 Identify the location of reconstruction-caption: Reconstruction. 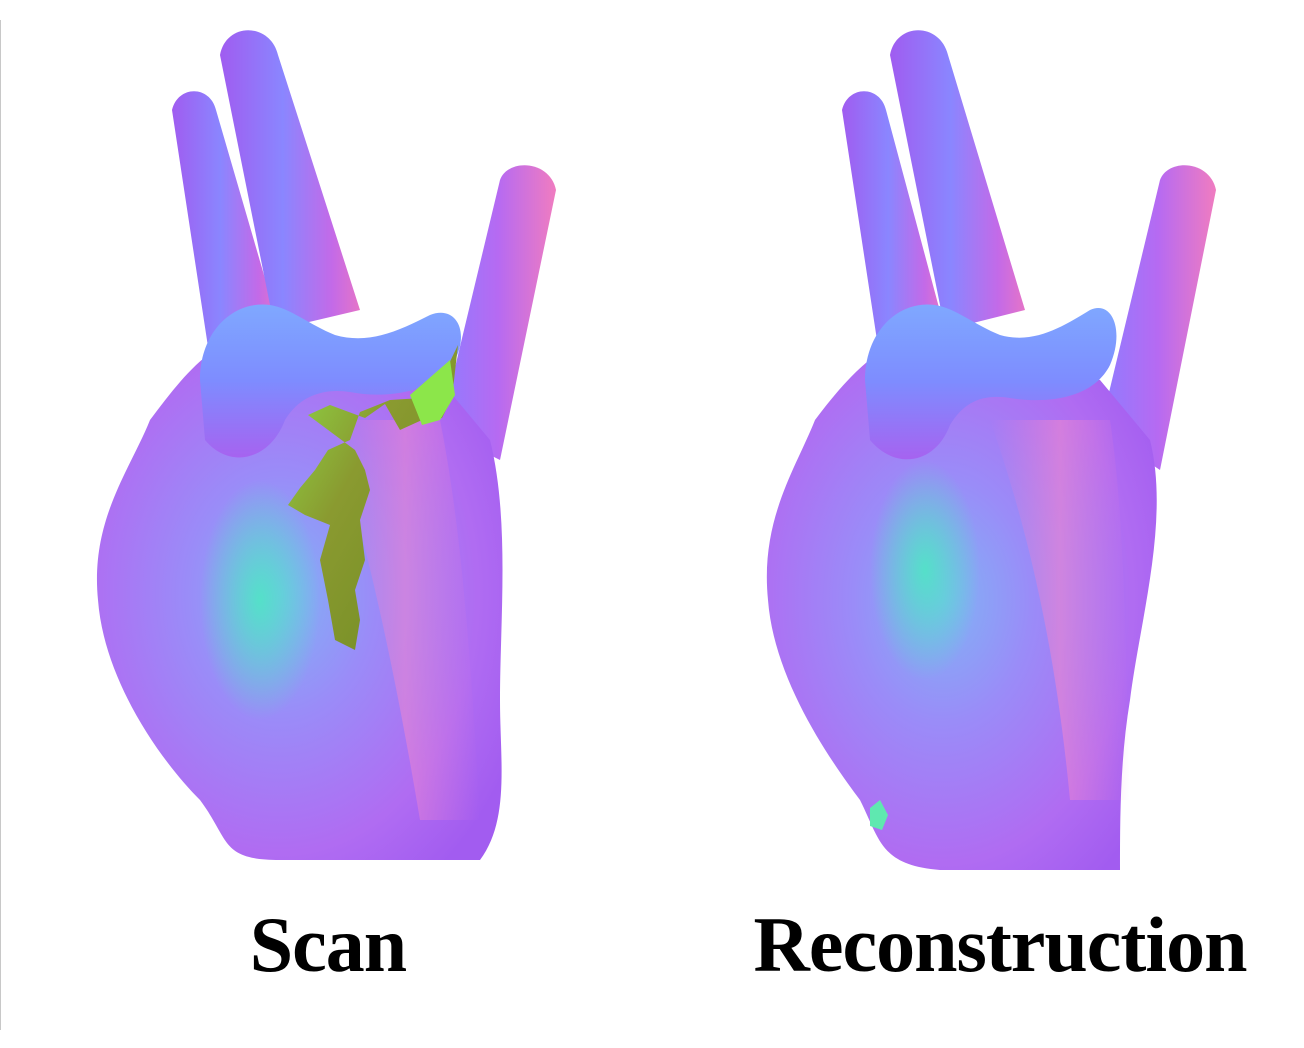
(1000, 944).